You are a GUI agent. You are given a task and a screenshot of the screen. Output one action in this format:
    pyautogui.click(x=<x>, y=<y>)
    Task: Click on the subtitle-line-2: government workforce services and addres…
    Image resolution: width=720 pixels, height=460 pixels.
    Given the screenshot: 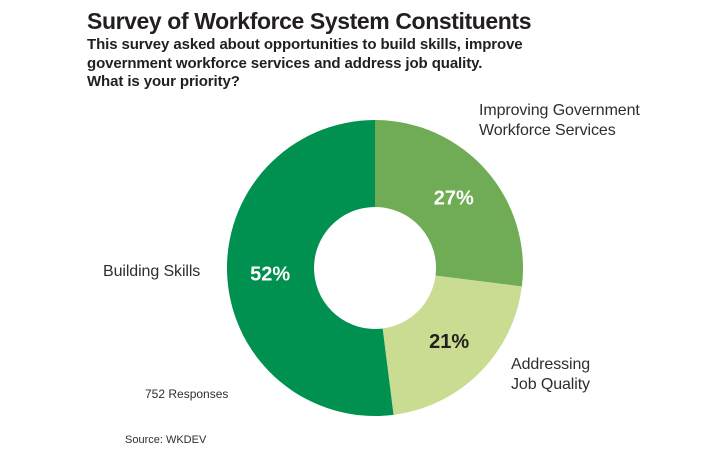 What is the action you would take?
    pyautogui.click(x=285, y=63)
    